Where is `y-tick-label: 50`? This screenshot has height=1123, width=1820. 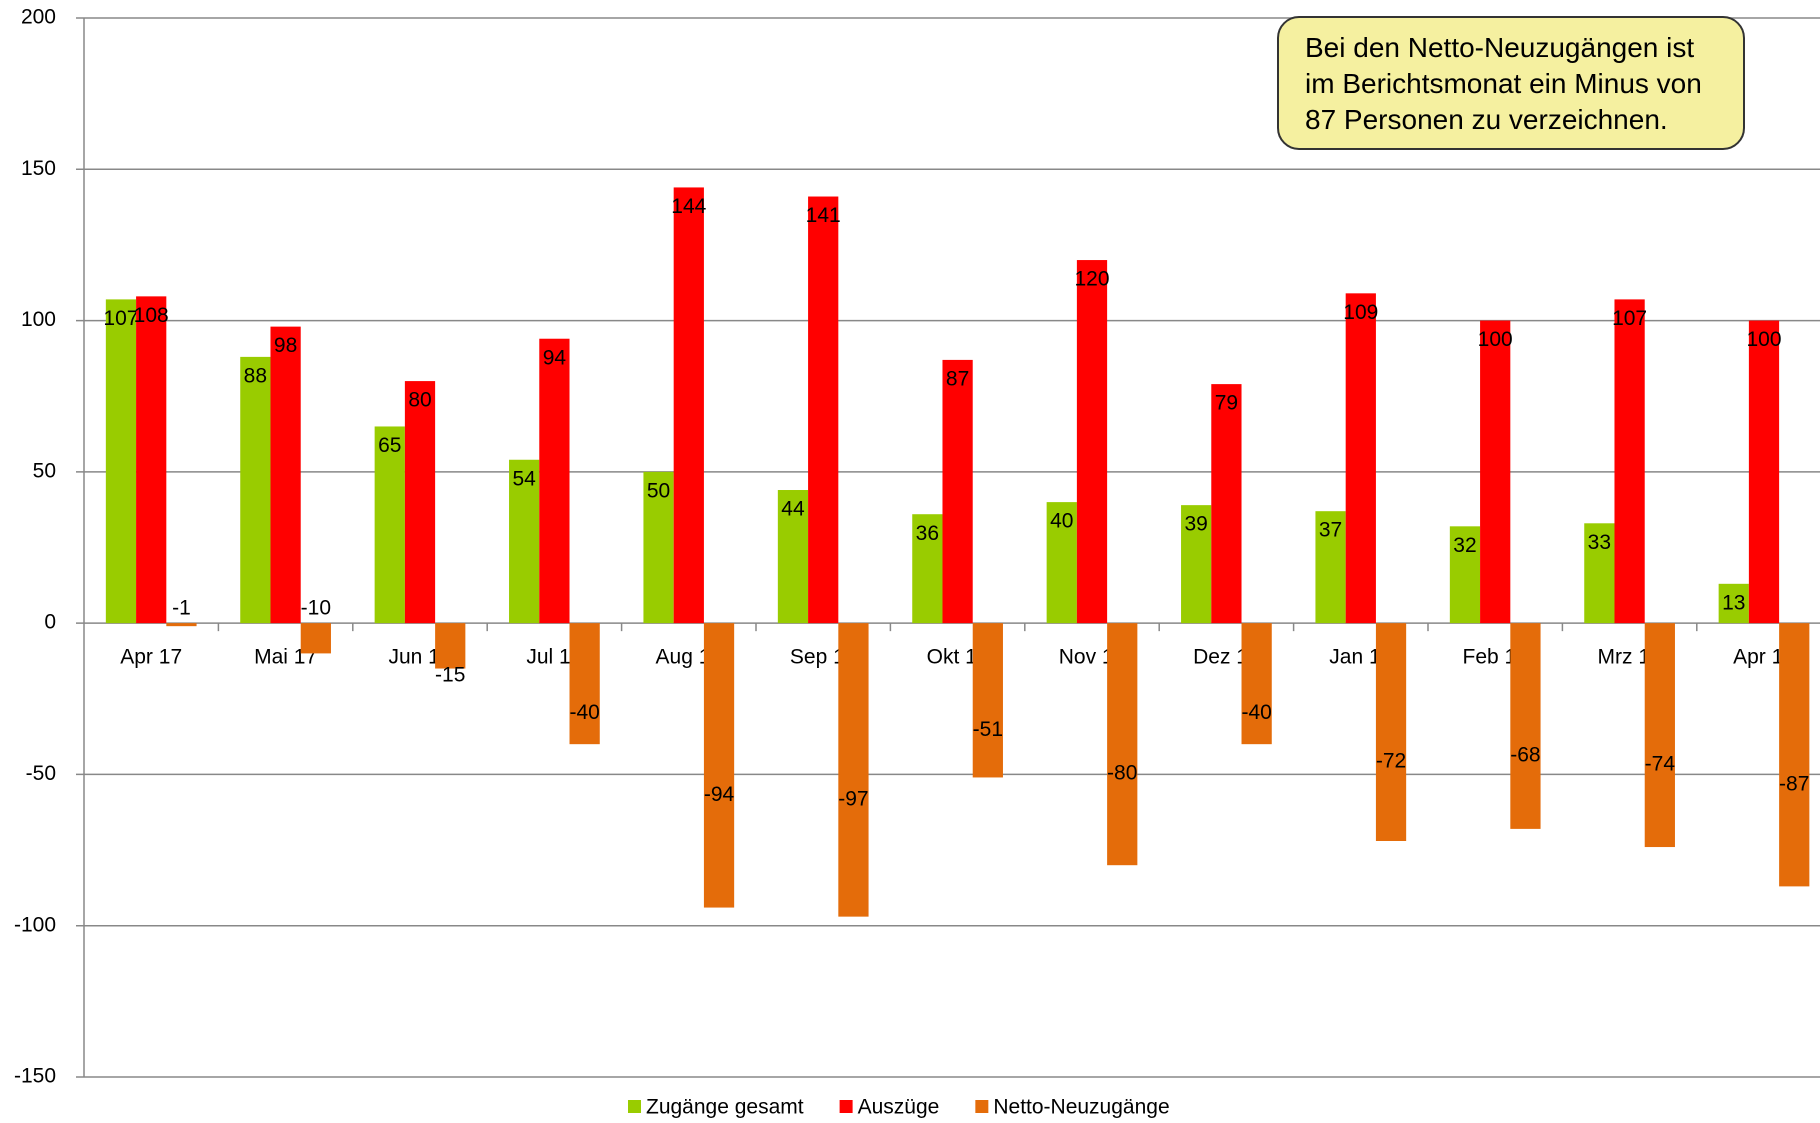 y-tick-label: 50 is located at coordinates (44, 470).